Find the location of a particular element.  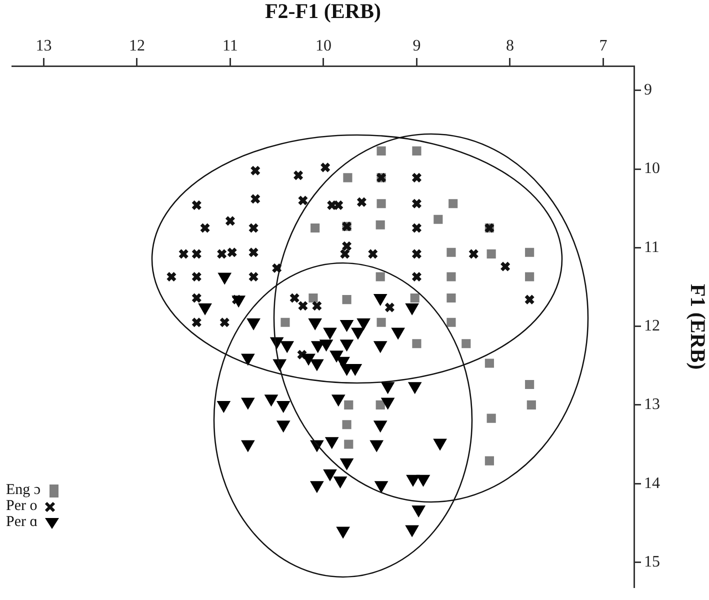

y-tick-label: 12 is located at coordinates (652, 326).